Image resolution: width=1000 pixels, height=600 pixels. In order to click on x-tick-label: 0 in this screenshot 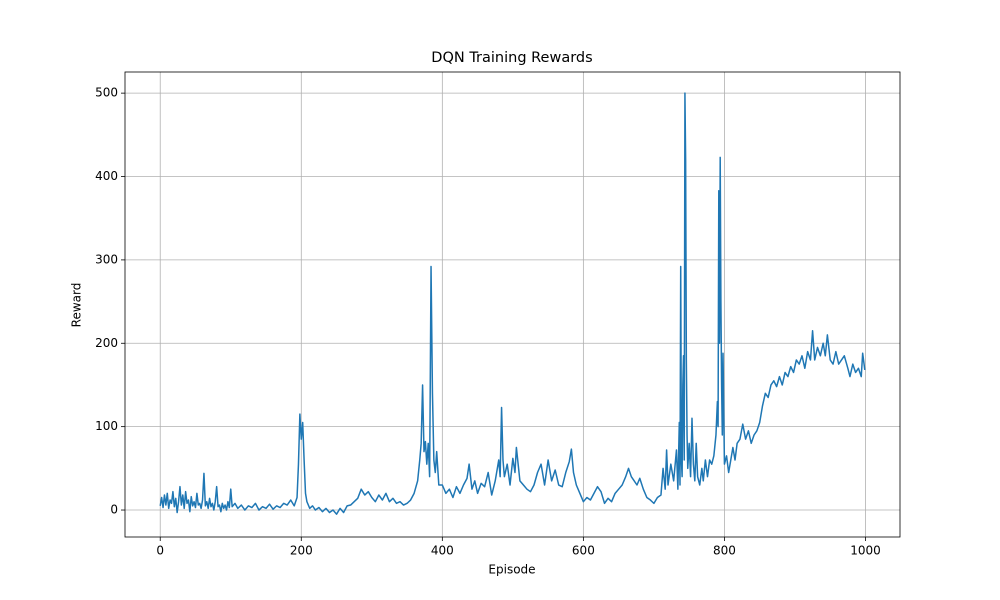, I will do `click(160, 551)`.